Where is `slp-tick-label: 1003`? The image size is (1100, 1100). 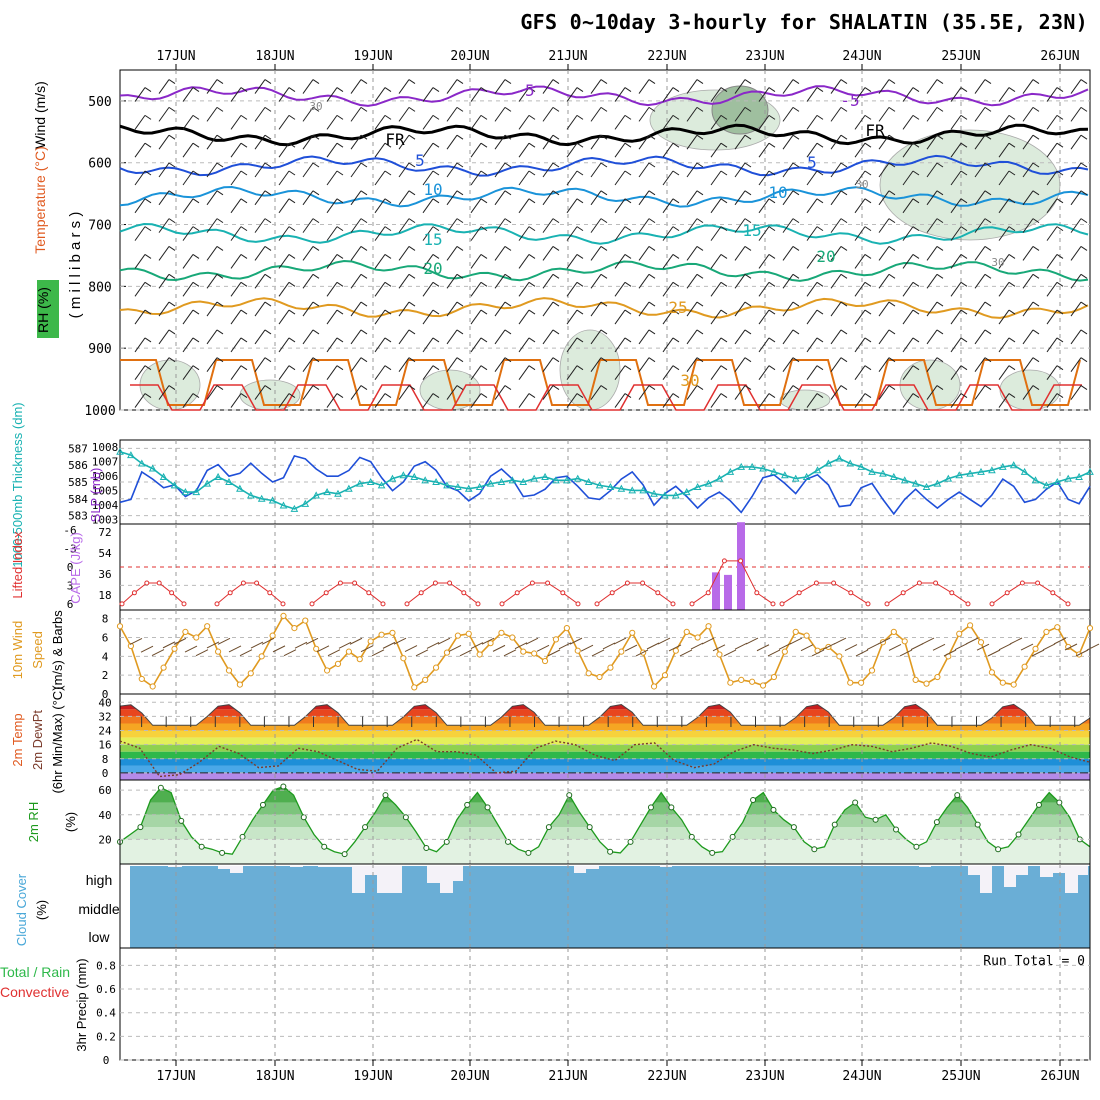
slp-tick-label: 1003 is located at coordinates (105, 520).